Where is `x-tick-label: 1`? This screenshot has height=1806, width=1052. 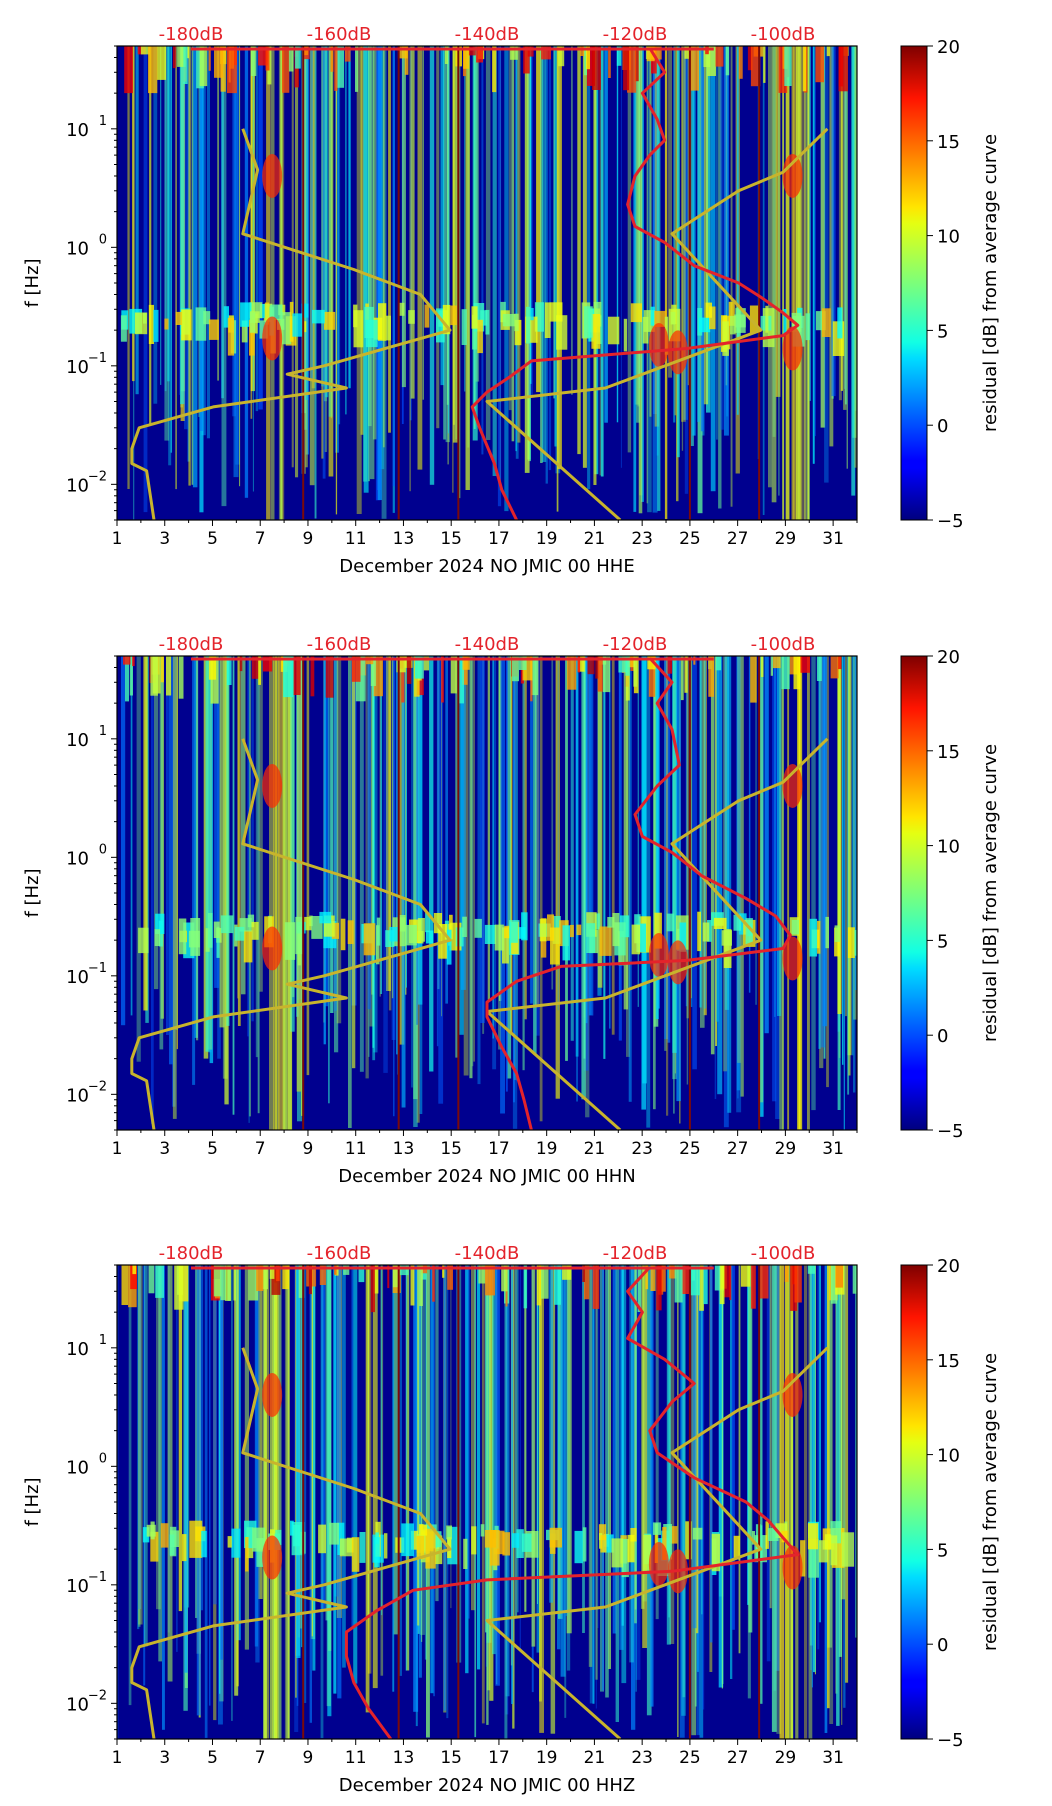
x-tick-label: 1 is located at coordinates (117, 1758).